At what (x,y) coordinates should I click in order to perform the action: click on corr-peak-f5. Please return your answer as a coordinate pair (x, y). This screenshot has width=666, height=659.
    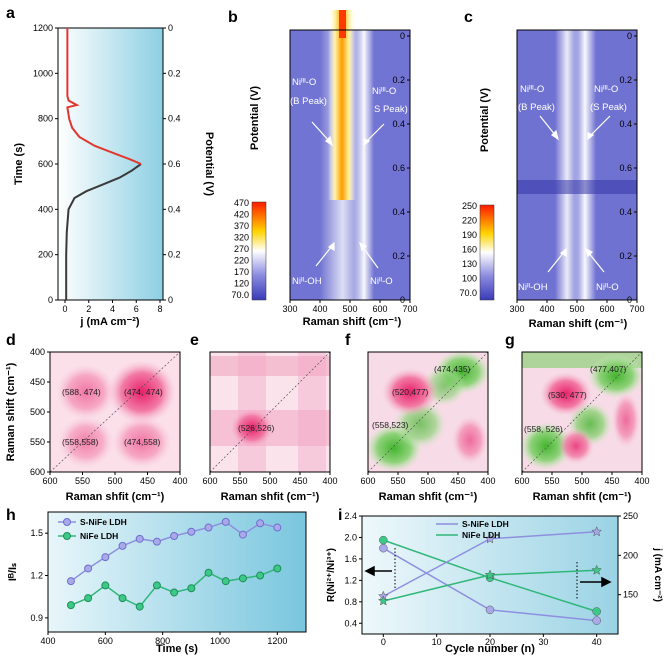
    Looking at the image, I should click on (410, 392).